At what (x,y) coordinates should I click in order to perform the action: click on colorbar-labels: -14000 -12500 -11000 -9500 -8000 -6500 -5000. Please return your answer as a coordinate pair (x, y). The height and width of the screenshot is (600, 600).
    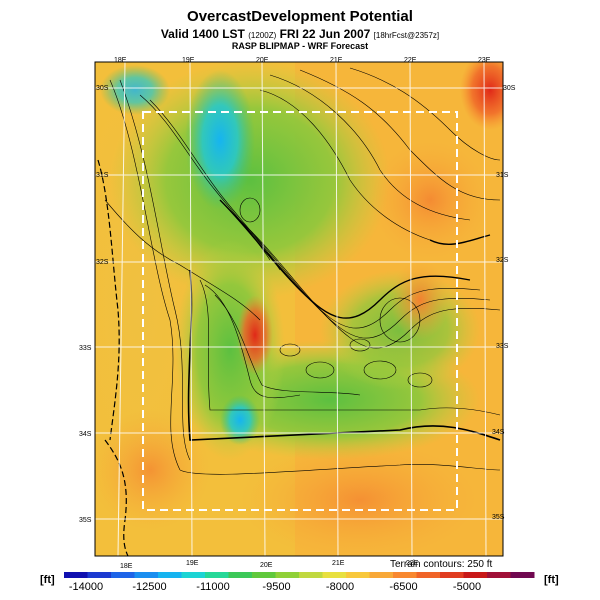
    Looking at the image, I should click on (275, 587).